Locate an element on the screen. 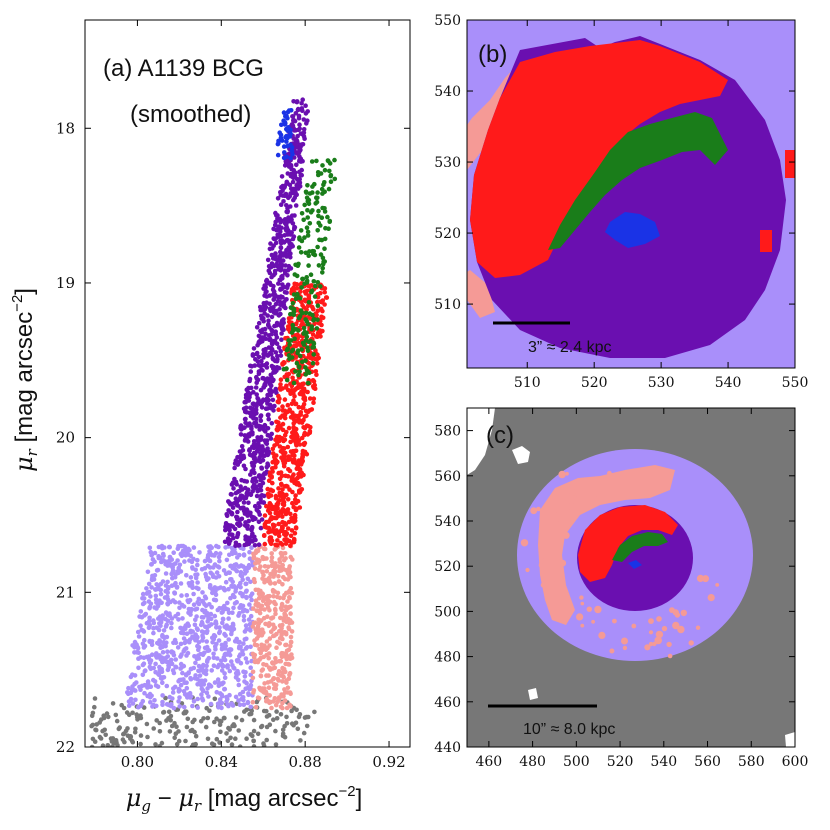  svg-text: μg − μr [mag arcsec−2] is located at coordinates (244, 799).